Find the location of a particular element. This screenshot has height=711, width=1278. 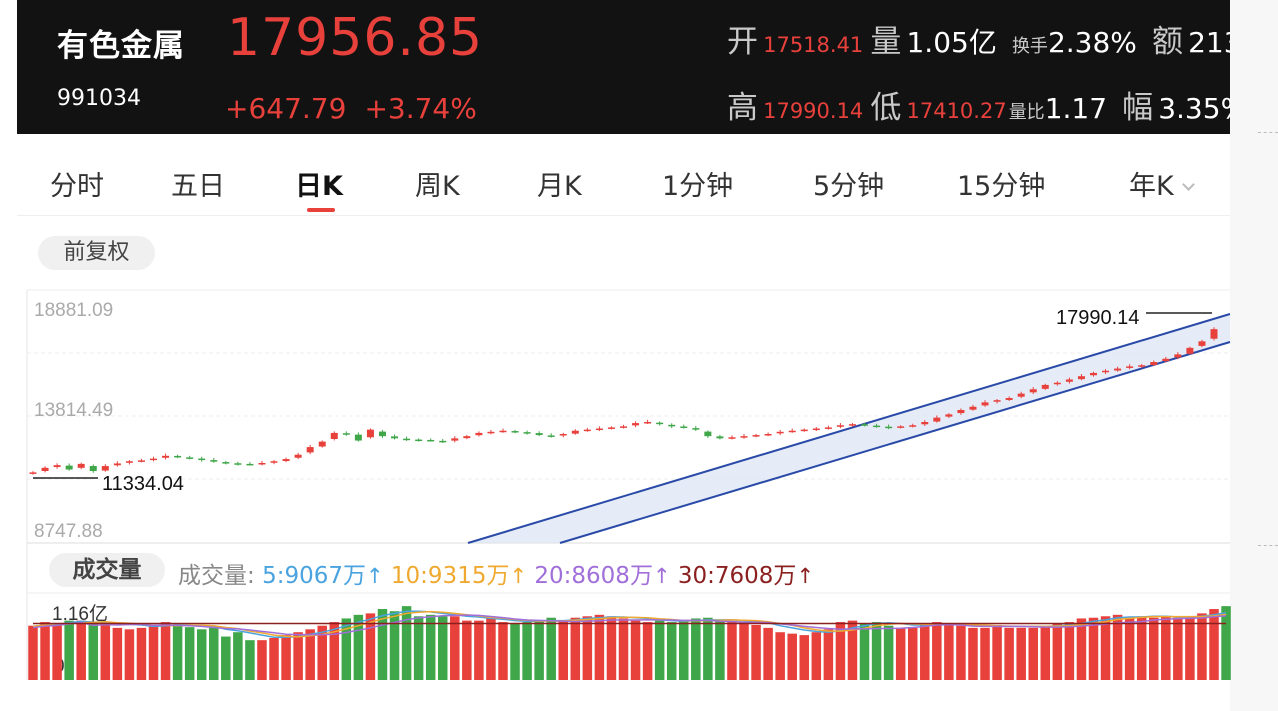

current-price: 17956.85 is located at coordinates (355, 38).